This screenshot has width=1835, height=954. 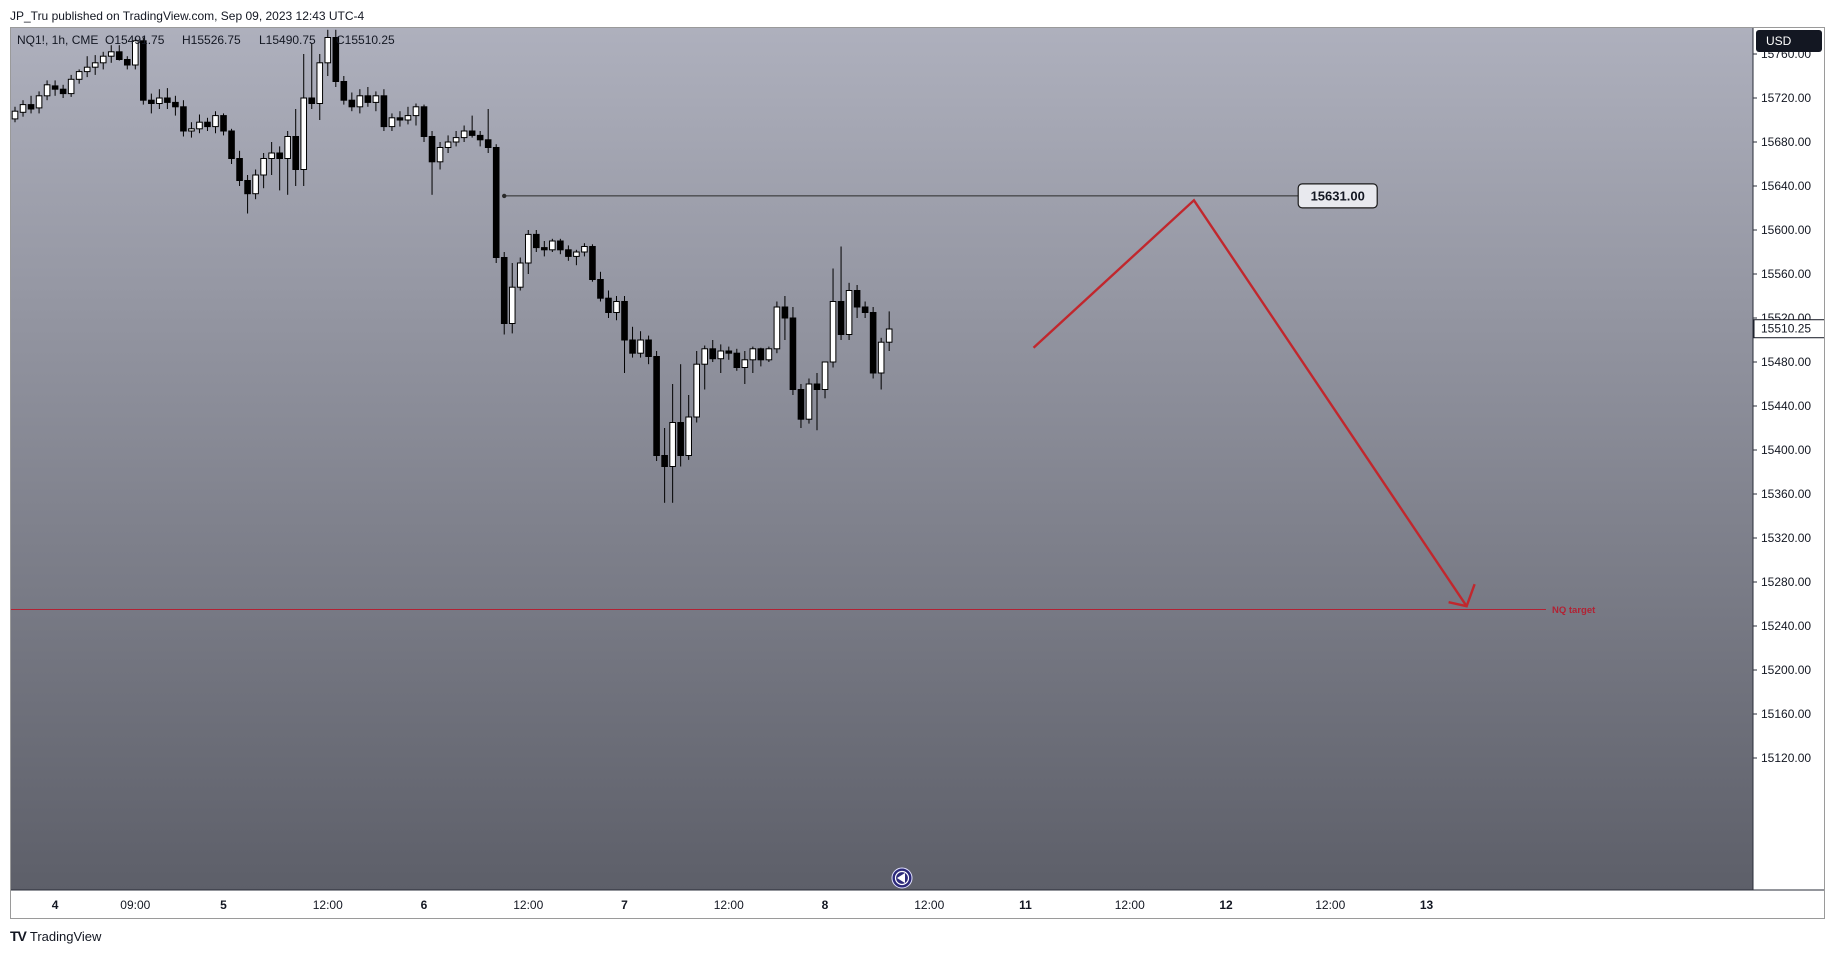 I want to click on legend-low: L15490.75, so click(x=287, y=40).